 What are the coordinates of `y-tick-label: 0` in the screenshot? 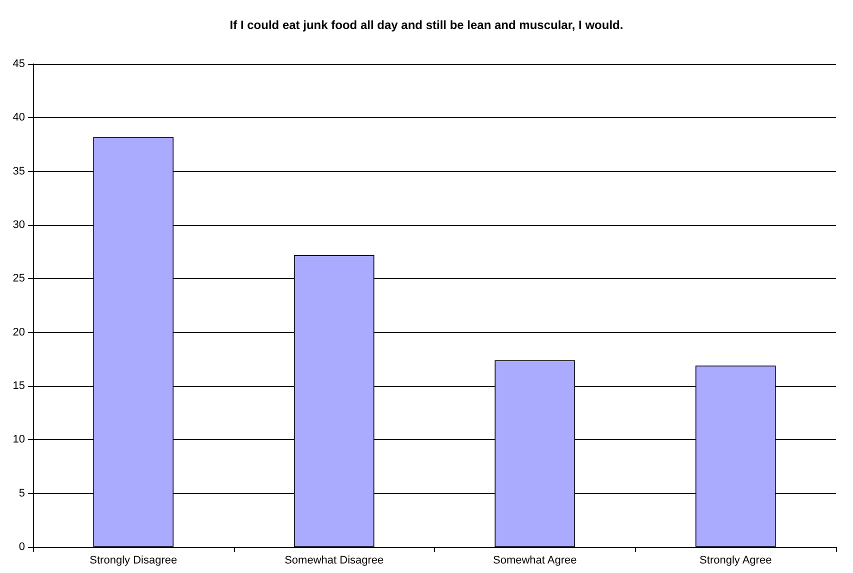 It's located at (21, 547).